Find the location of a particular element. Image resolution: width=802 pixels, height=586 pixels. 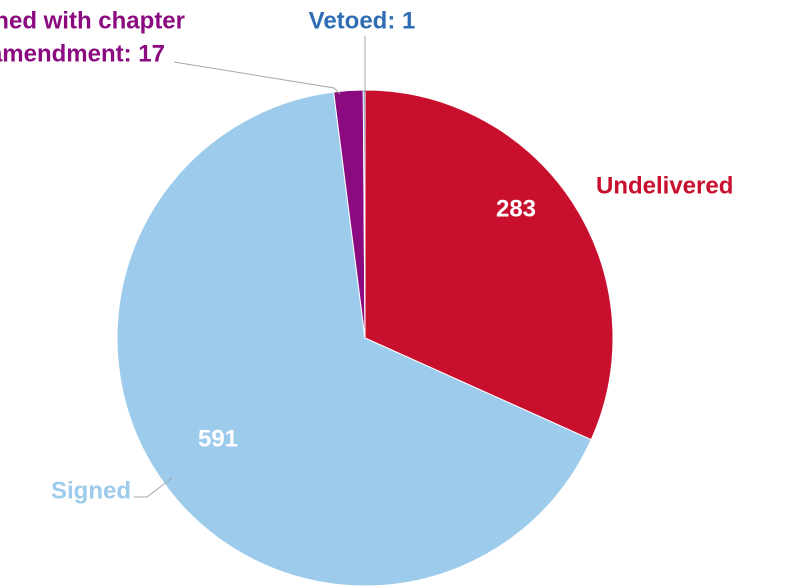

value-label: 283 is located at coordinates (516, 208).